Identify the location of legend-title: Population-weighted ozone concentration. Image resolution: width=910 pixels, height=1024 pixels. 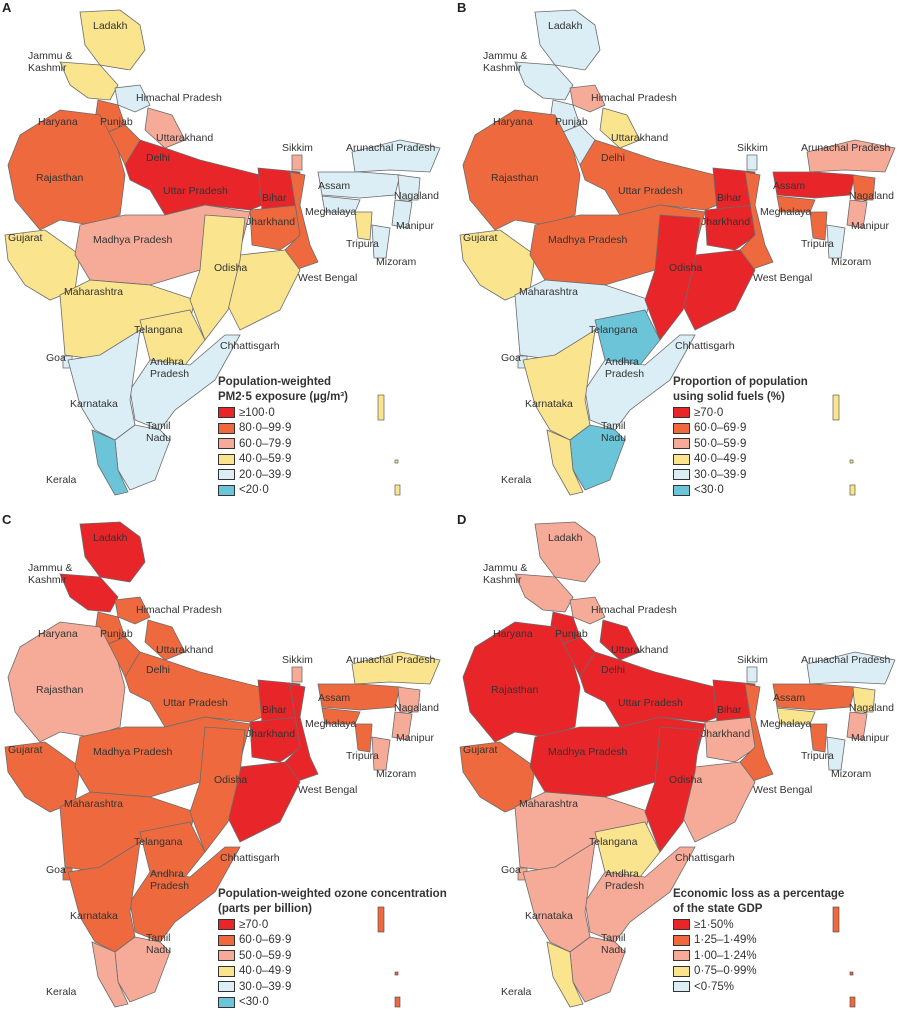
(332, 894).